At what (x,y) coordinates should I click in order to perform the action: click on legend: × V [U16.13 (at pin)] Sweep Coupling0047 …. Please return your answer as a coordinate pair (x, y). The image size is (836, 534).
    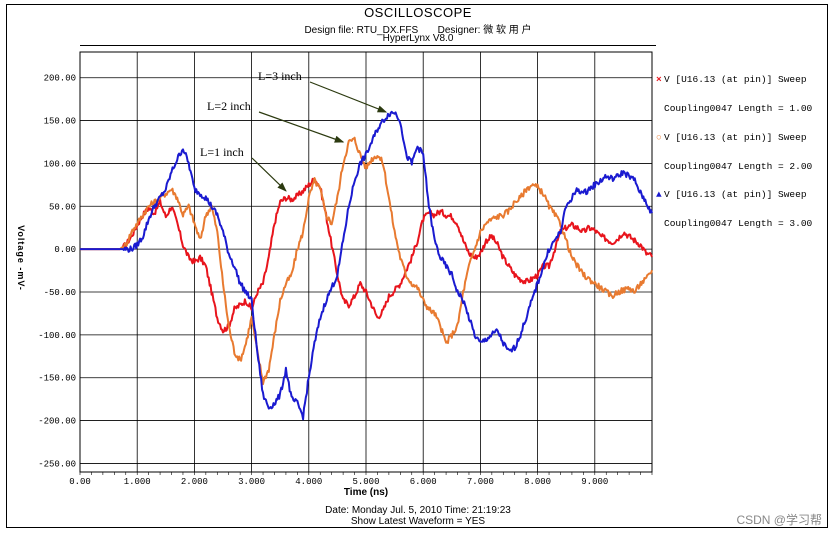
    Looking at the image, I should click on (734, 147).